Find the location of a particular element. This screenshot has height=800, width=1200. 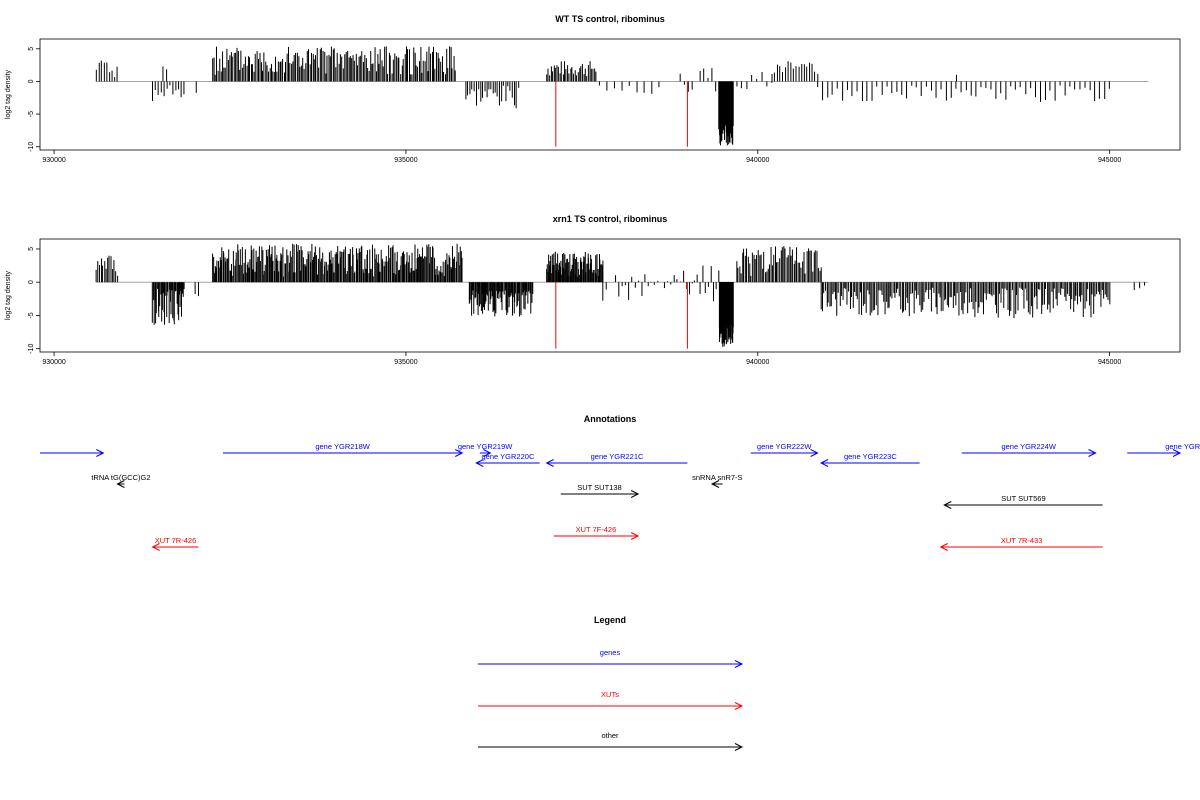

feature-label: gene YGR220C is located at coordinates (508, 456).